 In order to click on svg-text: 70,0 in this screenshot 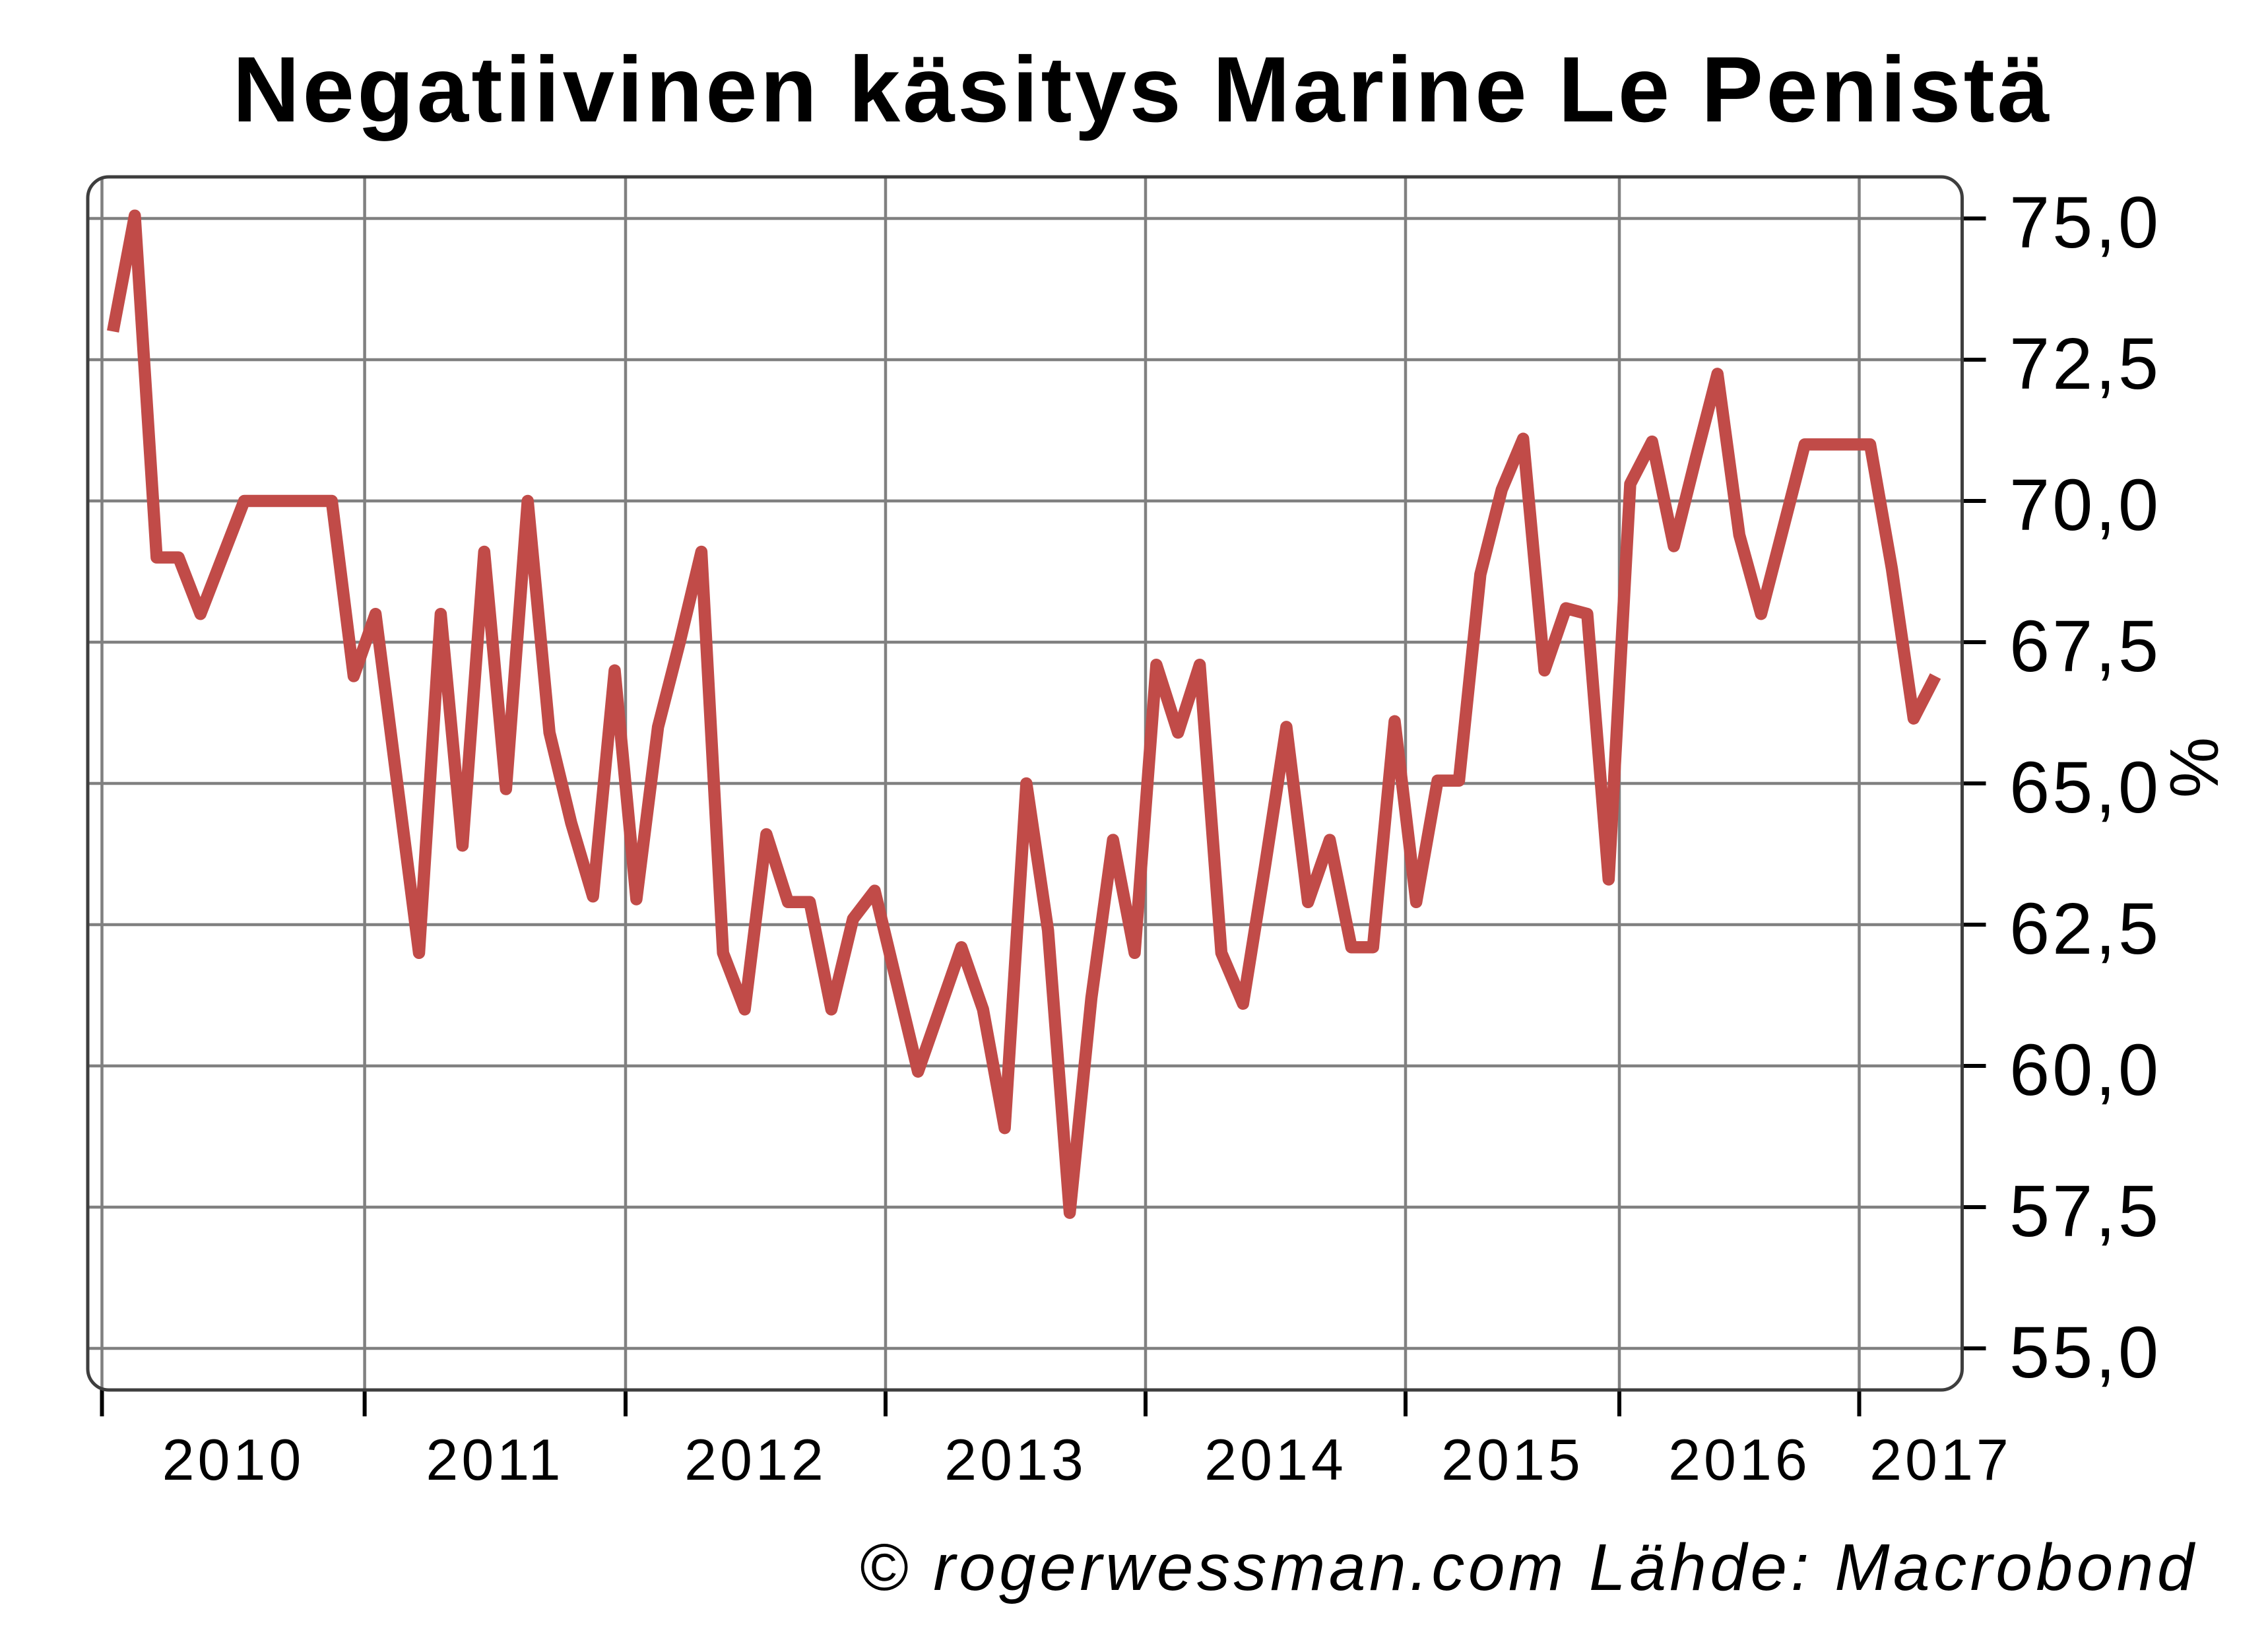, I will do `click(2085, 505)`.